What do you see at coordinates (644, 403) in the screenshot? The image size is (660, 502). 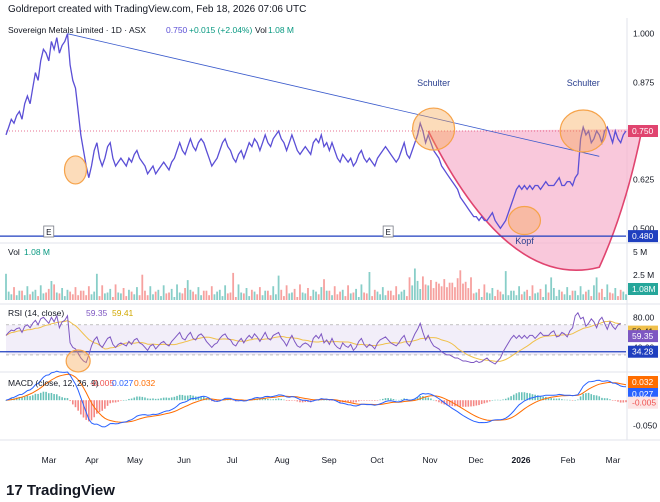 I see `macd-tag-text-2: -0.005` at bounding box center [644, 403].